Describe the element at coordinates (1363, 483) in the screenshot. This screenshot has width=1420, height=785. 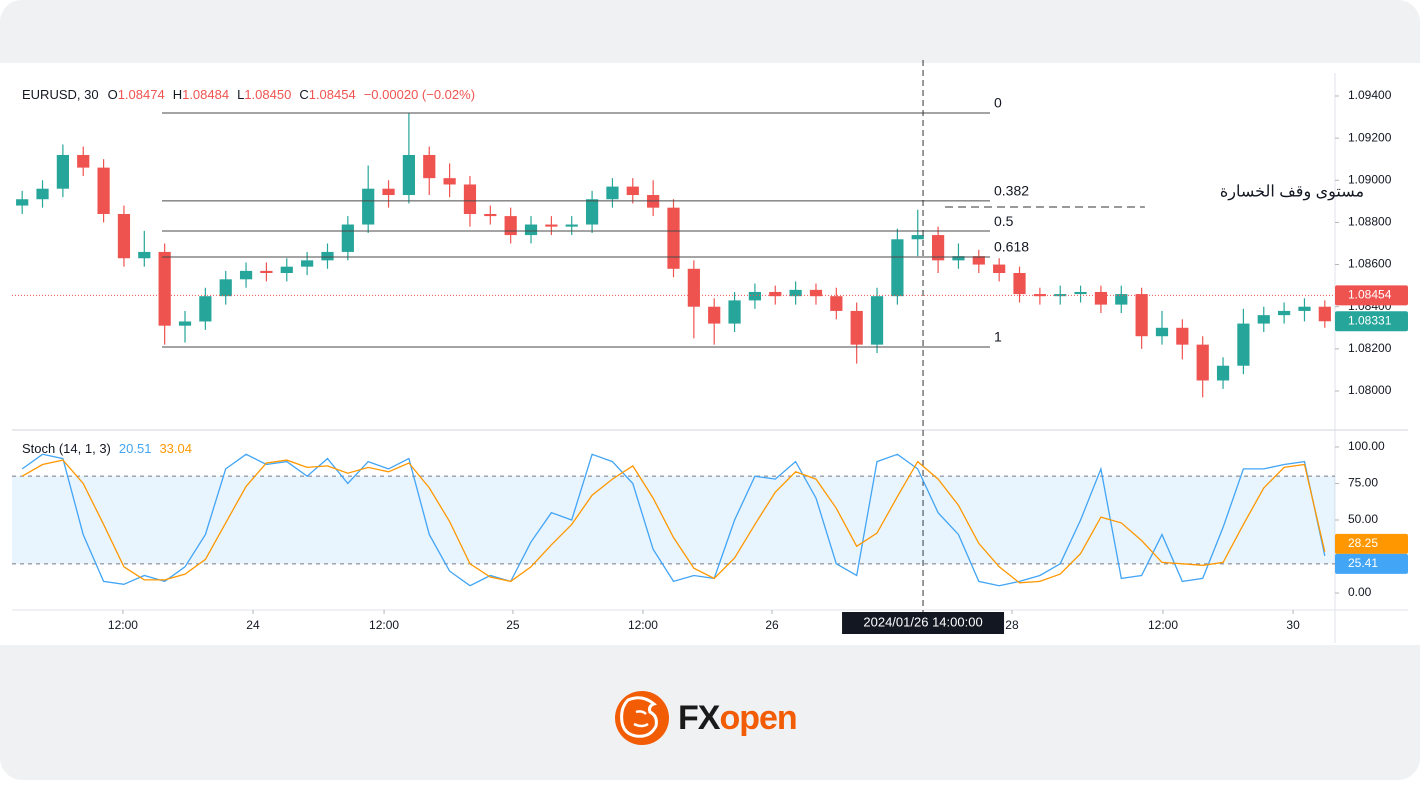
I see `y-tick-label: 75.00` at that location.